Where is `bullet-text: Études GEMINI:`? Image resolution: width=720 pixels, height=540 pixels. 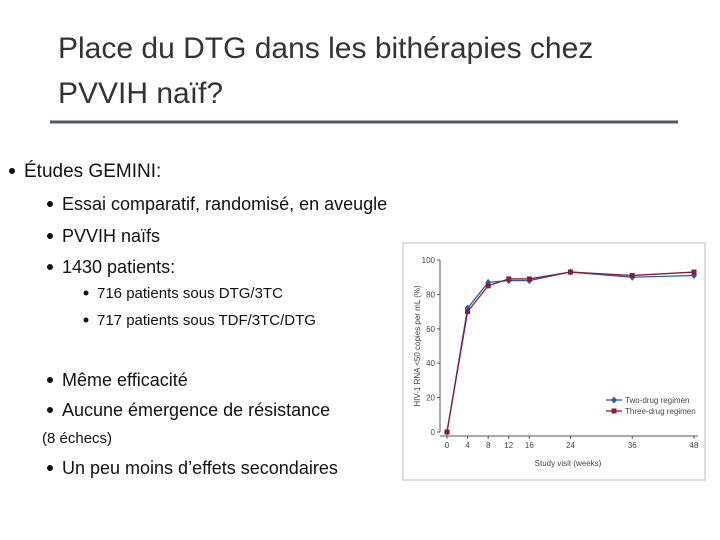
bullet-text: Études GEMINI: is located at coordinates (92, 171).